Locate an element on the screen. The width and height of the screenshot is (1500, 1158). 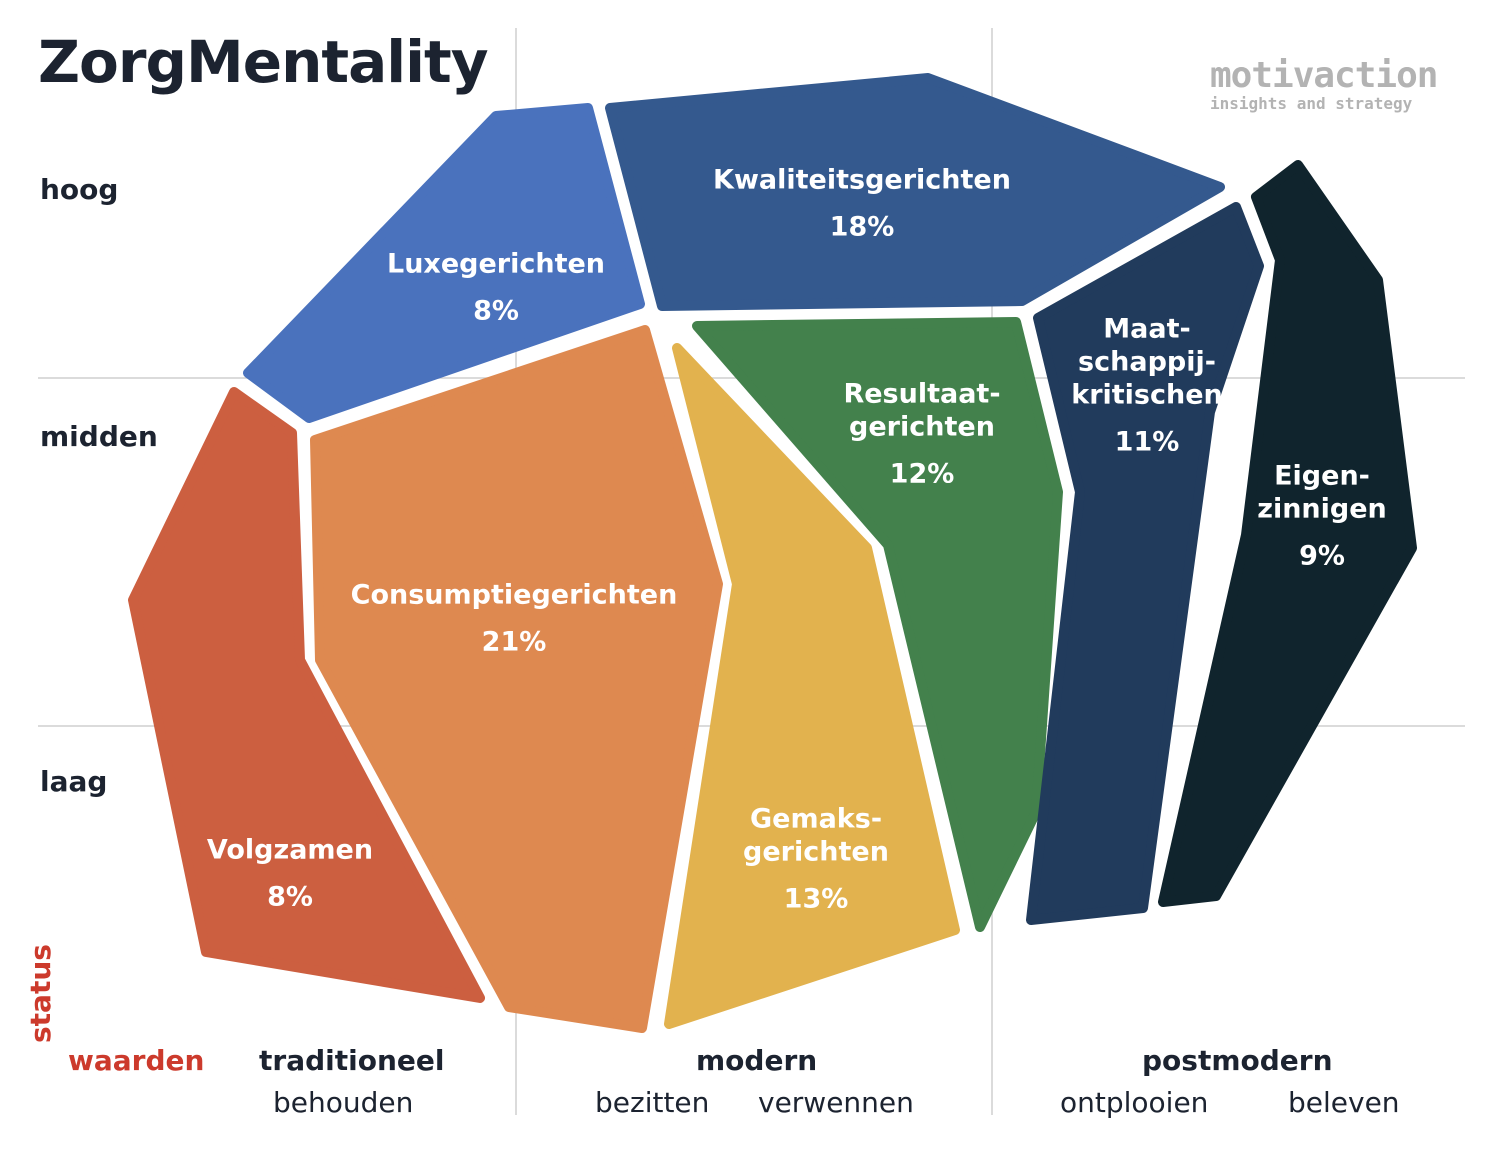
x-sub-beleven: beleven is located at coordinates (1344, 1102).